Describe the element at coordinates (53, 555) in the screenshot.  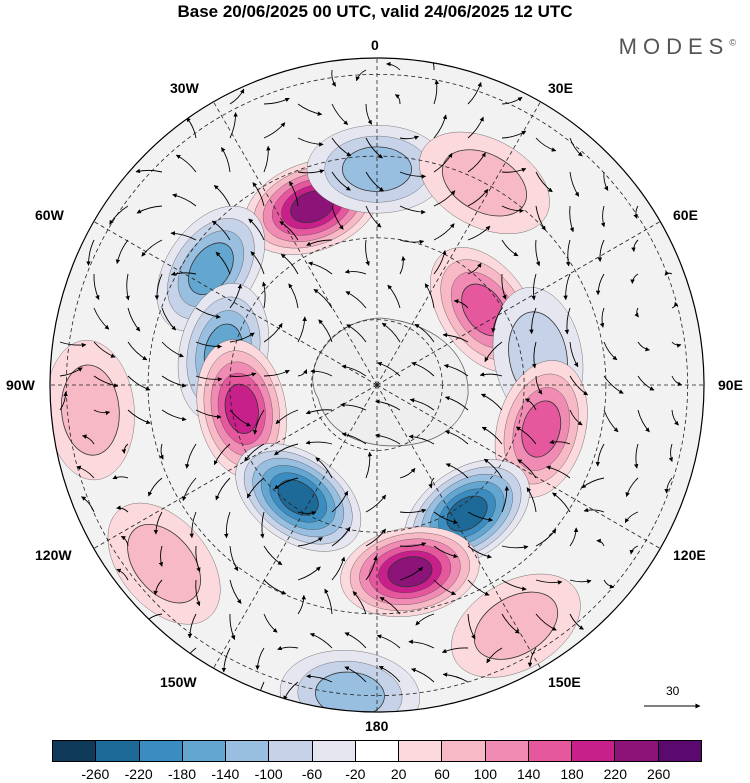
I see `lon-label-120w: 120W` at that location.